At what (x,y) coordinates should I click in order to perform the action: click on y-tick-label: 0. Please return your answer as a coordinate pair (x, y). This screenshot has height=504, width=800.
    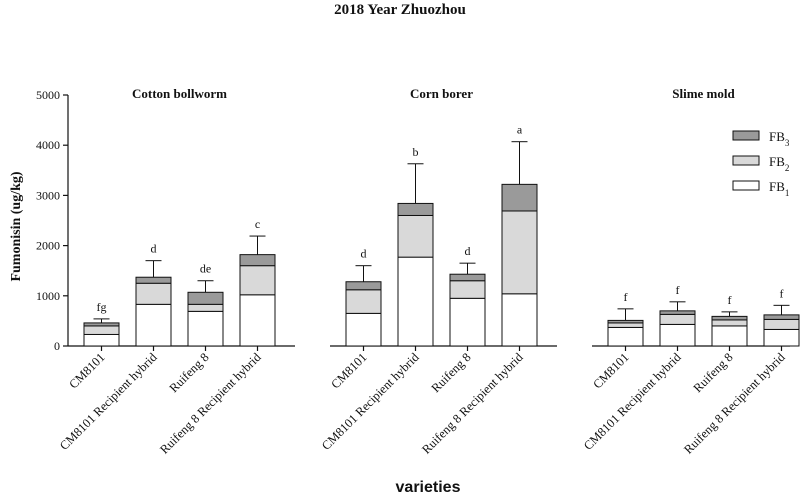
    Looking at the image, I should click on (57, 346).